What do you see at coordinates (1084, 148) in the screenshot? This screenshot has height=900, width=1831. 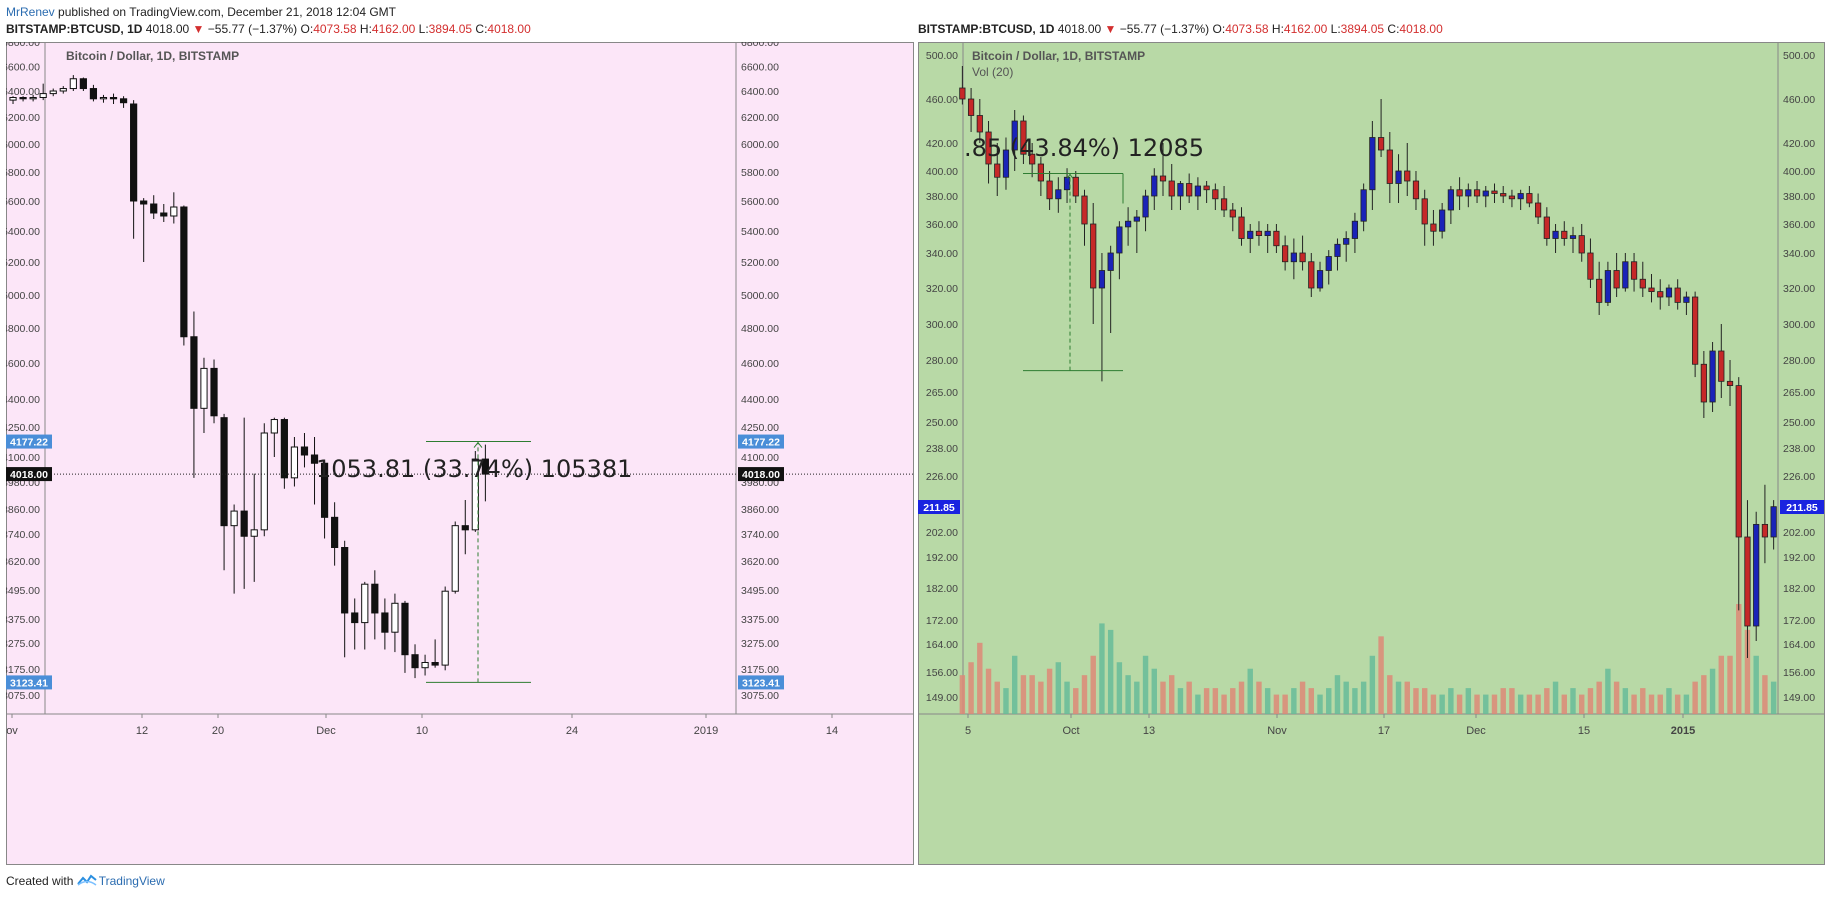 I see `measure-label: .85 (43.84%) 12085` at bounding box center [1084, 148].